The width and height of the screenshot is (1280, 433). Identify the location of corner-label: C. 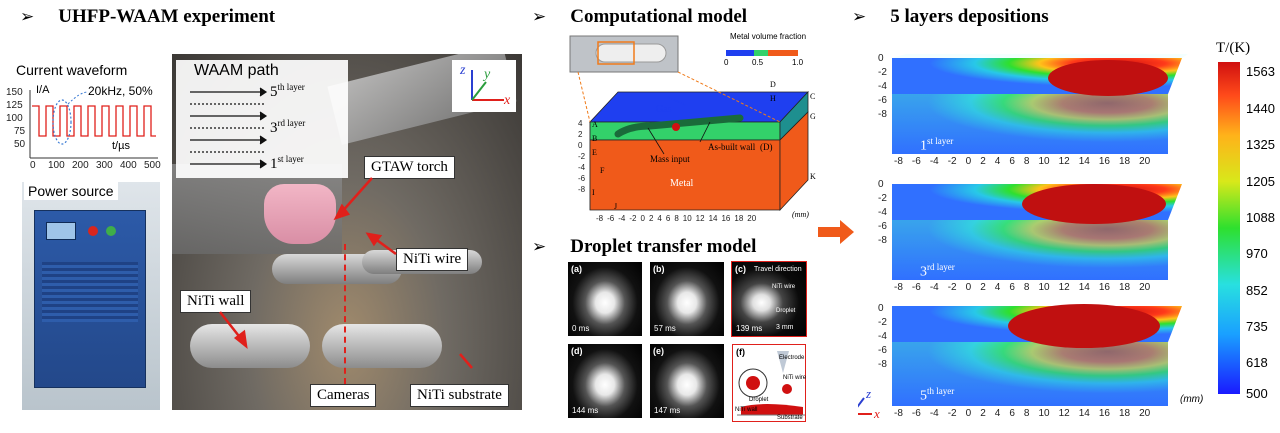
(813, 96).